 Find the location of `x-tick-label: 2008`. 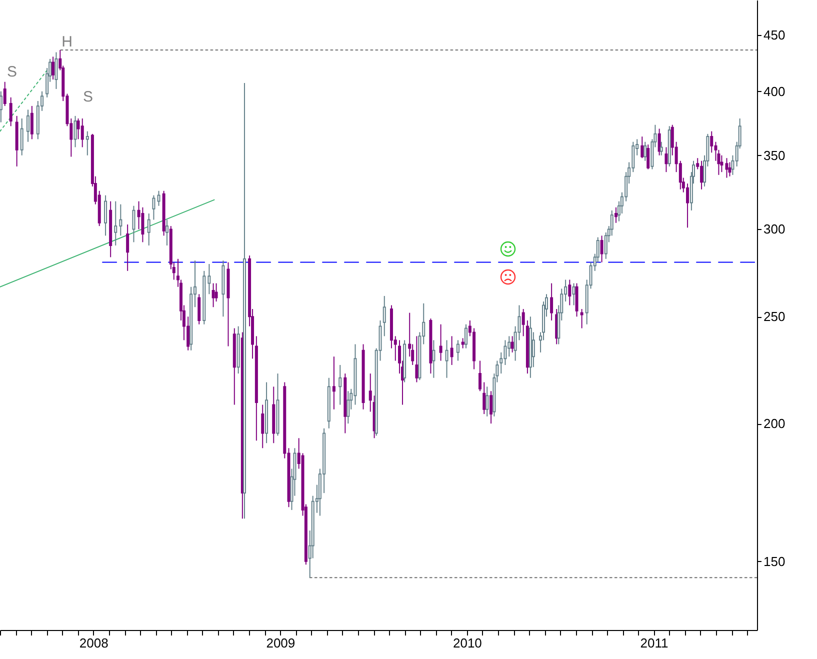

x-tick-label: 2008 is located at coordinates (93, 643).